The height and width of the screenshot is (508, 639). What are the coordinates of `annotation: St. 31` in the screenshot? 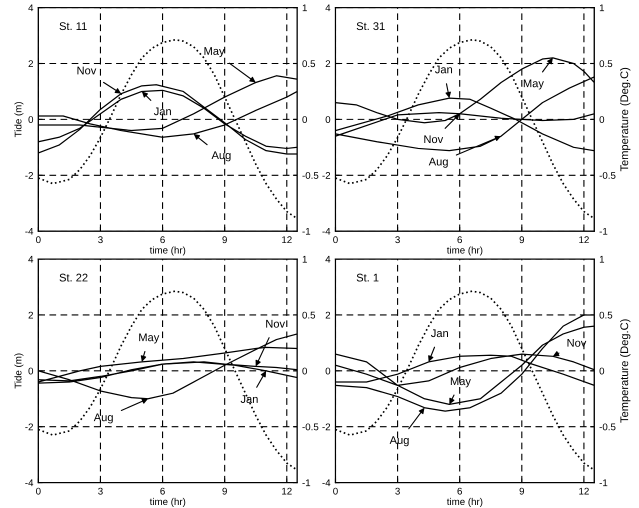 It's located at (370, 26).